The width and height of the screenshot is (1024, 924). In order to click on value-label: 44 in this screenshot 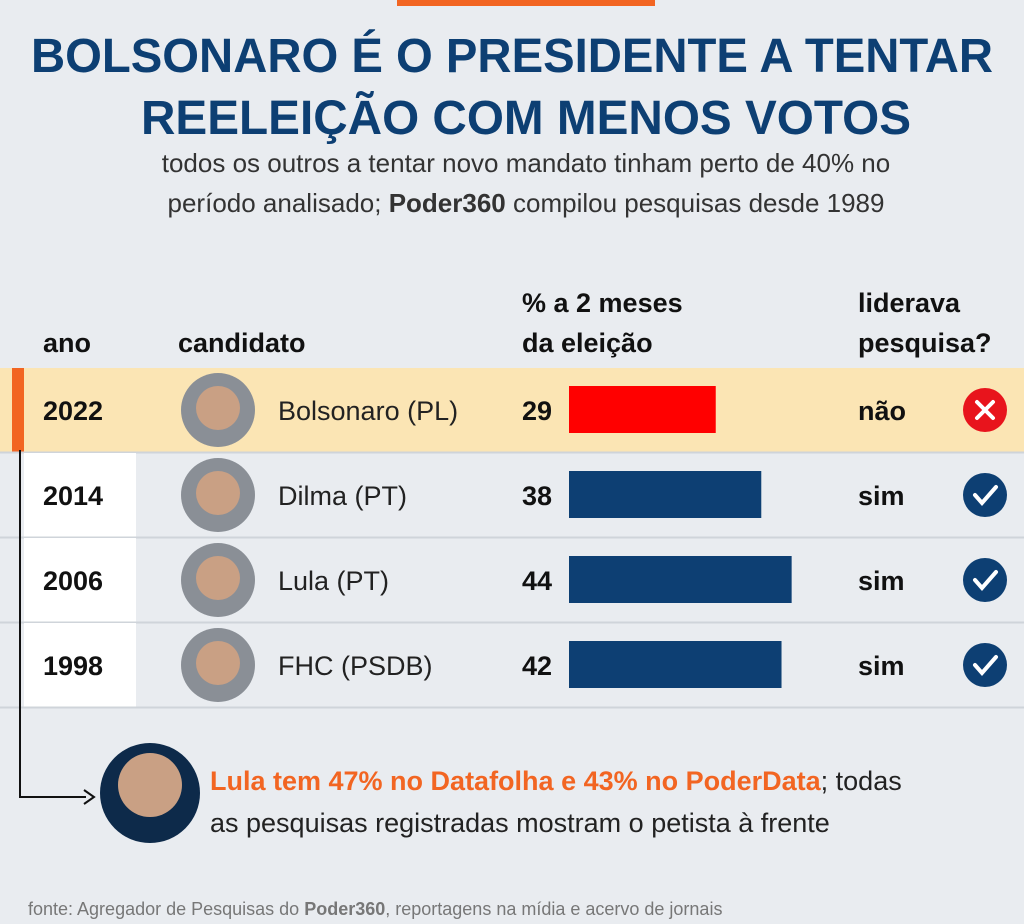, I will do `click(537, 581)`.